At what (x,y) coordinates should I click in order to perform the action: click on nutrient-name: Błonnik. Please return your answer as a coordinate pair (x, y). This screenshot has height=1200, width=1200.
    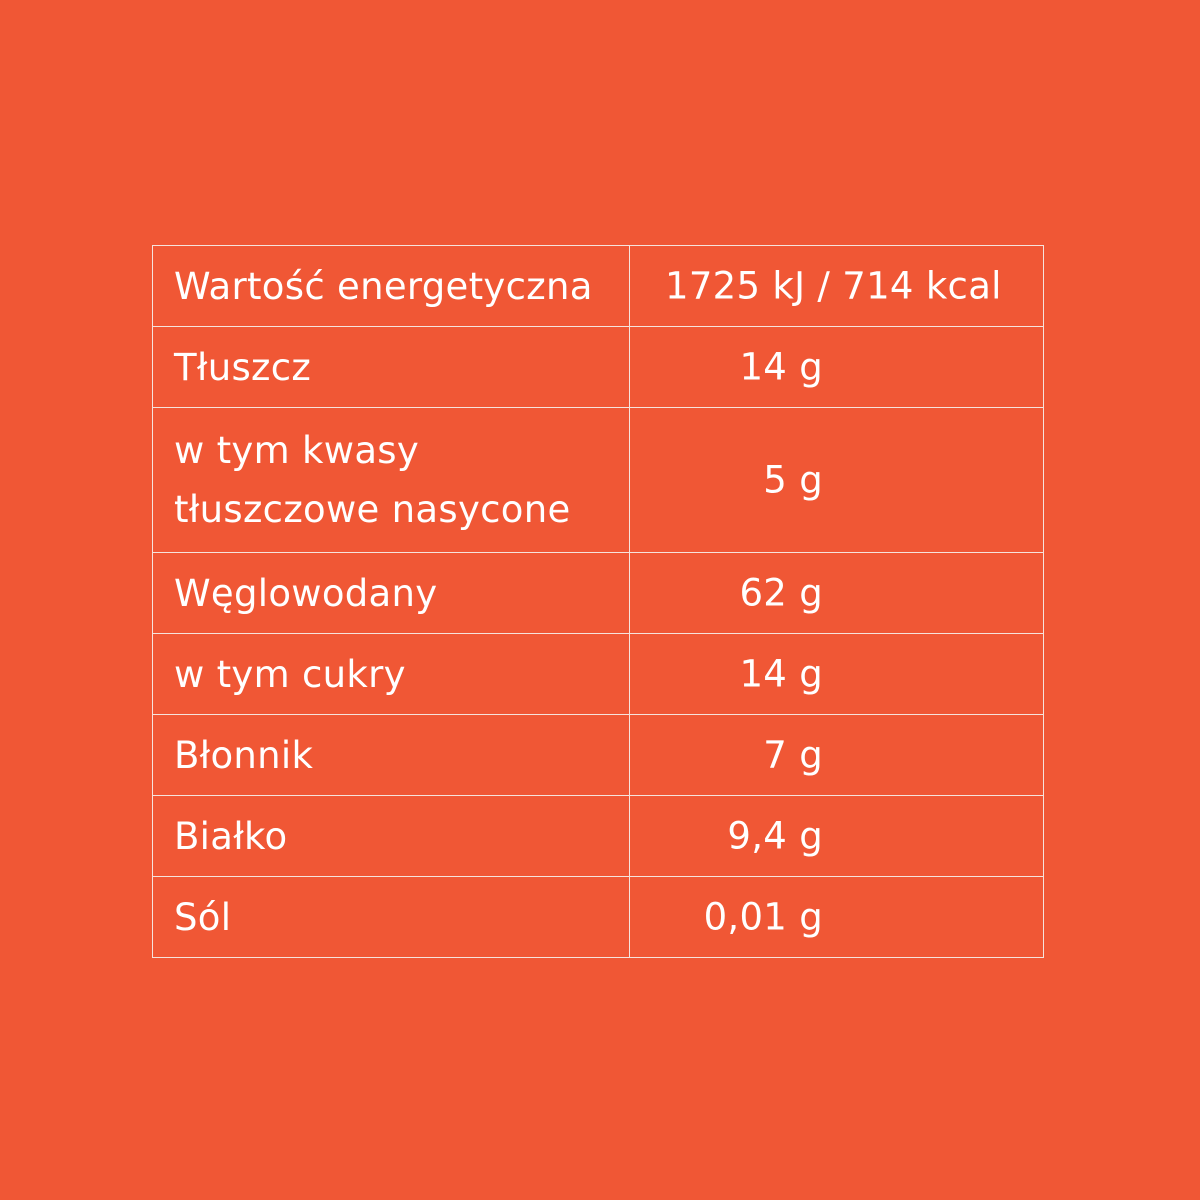
    Looking at the image, I should click on (391, 755).